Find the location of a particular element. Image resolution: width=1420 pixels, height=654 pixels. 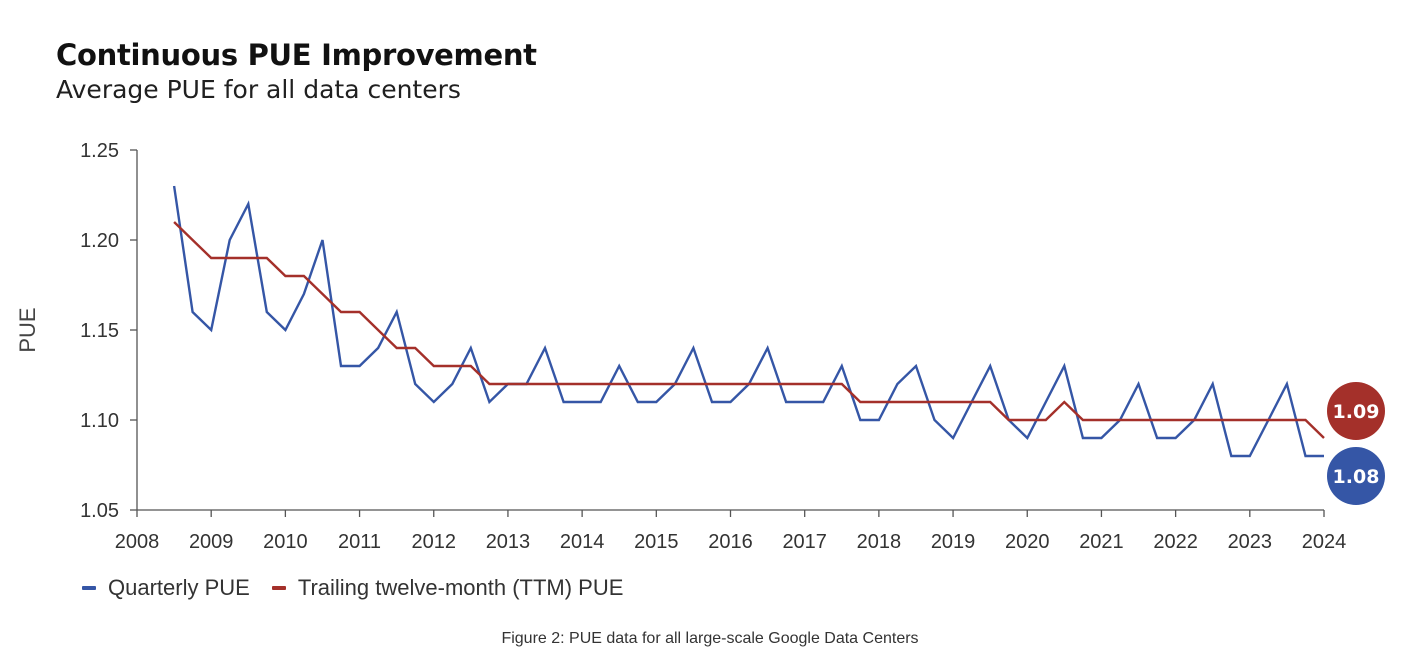

y-tick-label: 1.20 is located at coordinates (99, 241).